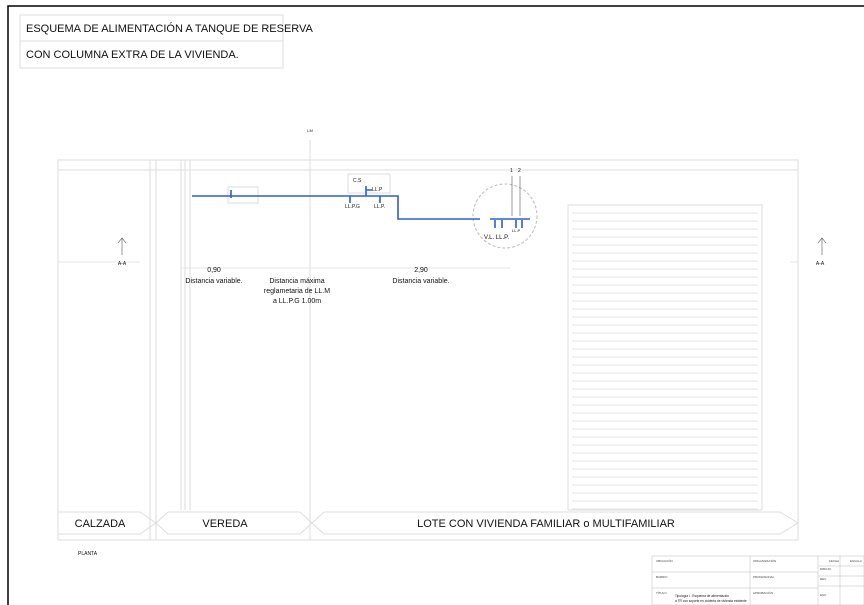 Image resolution: width=864 pixels, height=605 pixels. Describe the element at coordinates (661, 593) in the screenshot. I see `title-block-field: TÍTULO` at that location.